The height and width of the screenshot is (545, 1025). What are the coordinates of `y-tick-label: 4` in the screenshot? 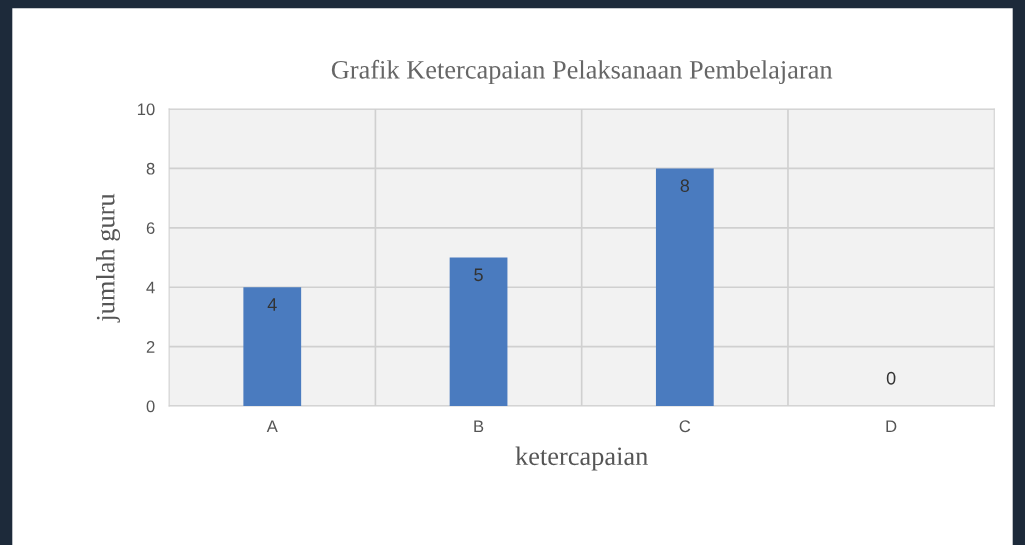 It's located at (150, 287).